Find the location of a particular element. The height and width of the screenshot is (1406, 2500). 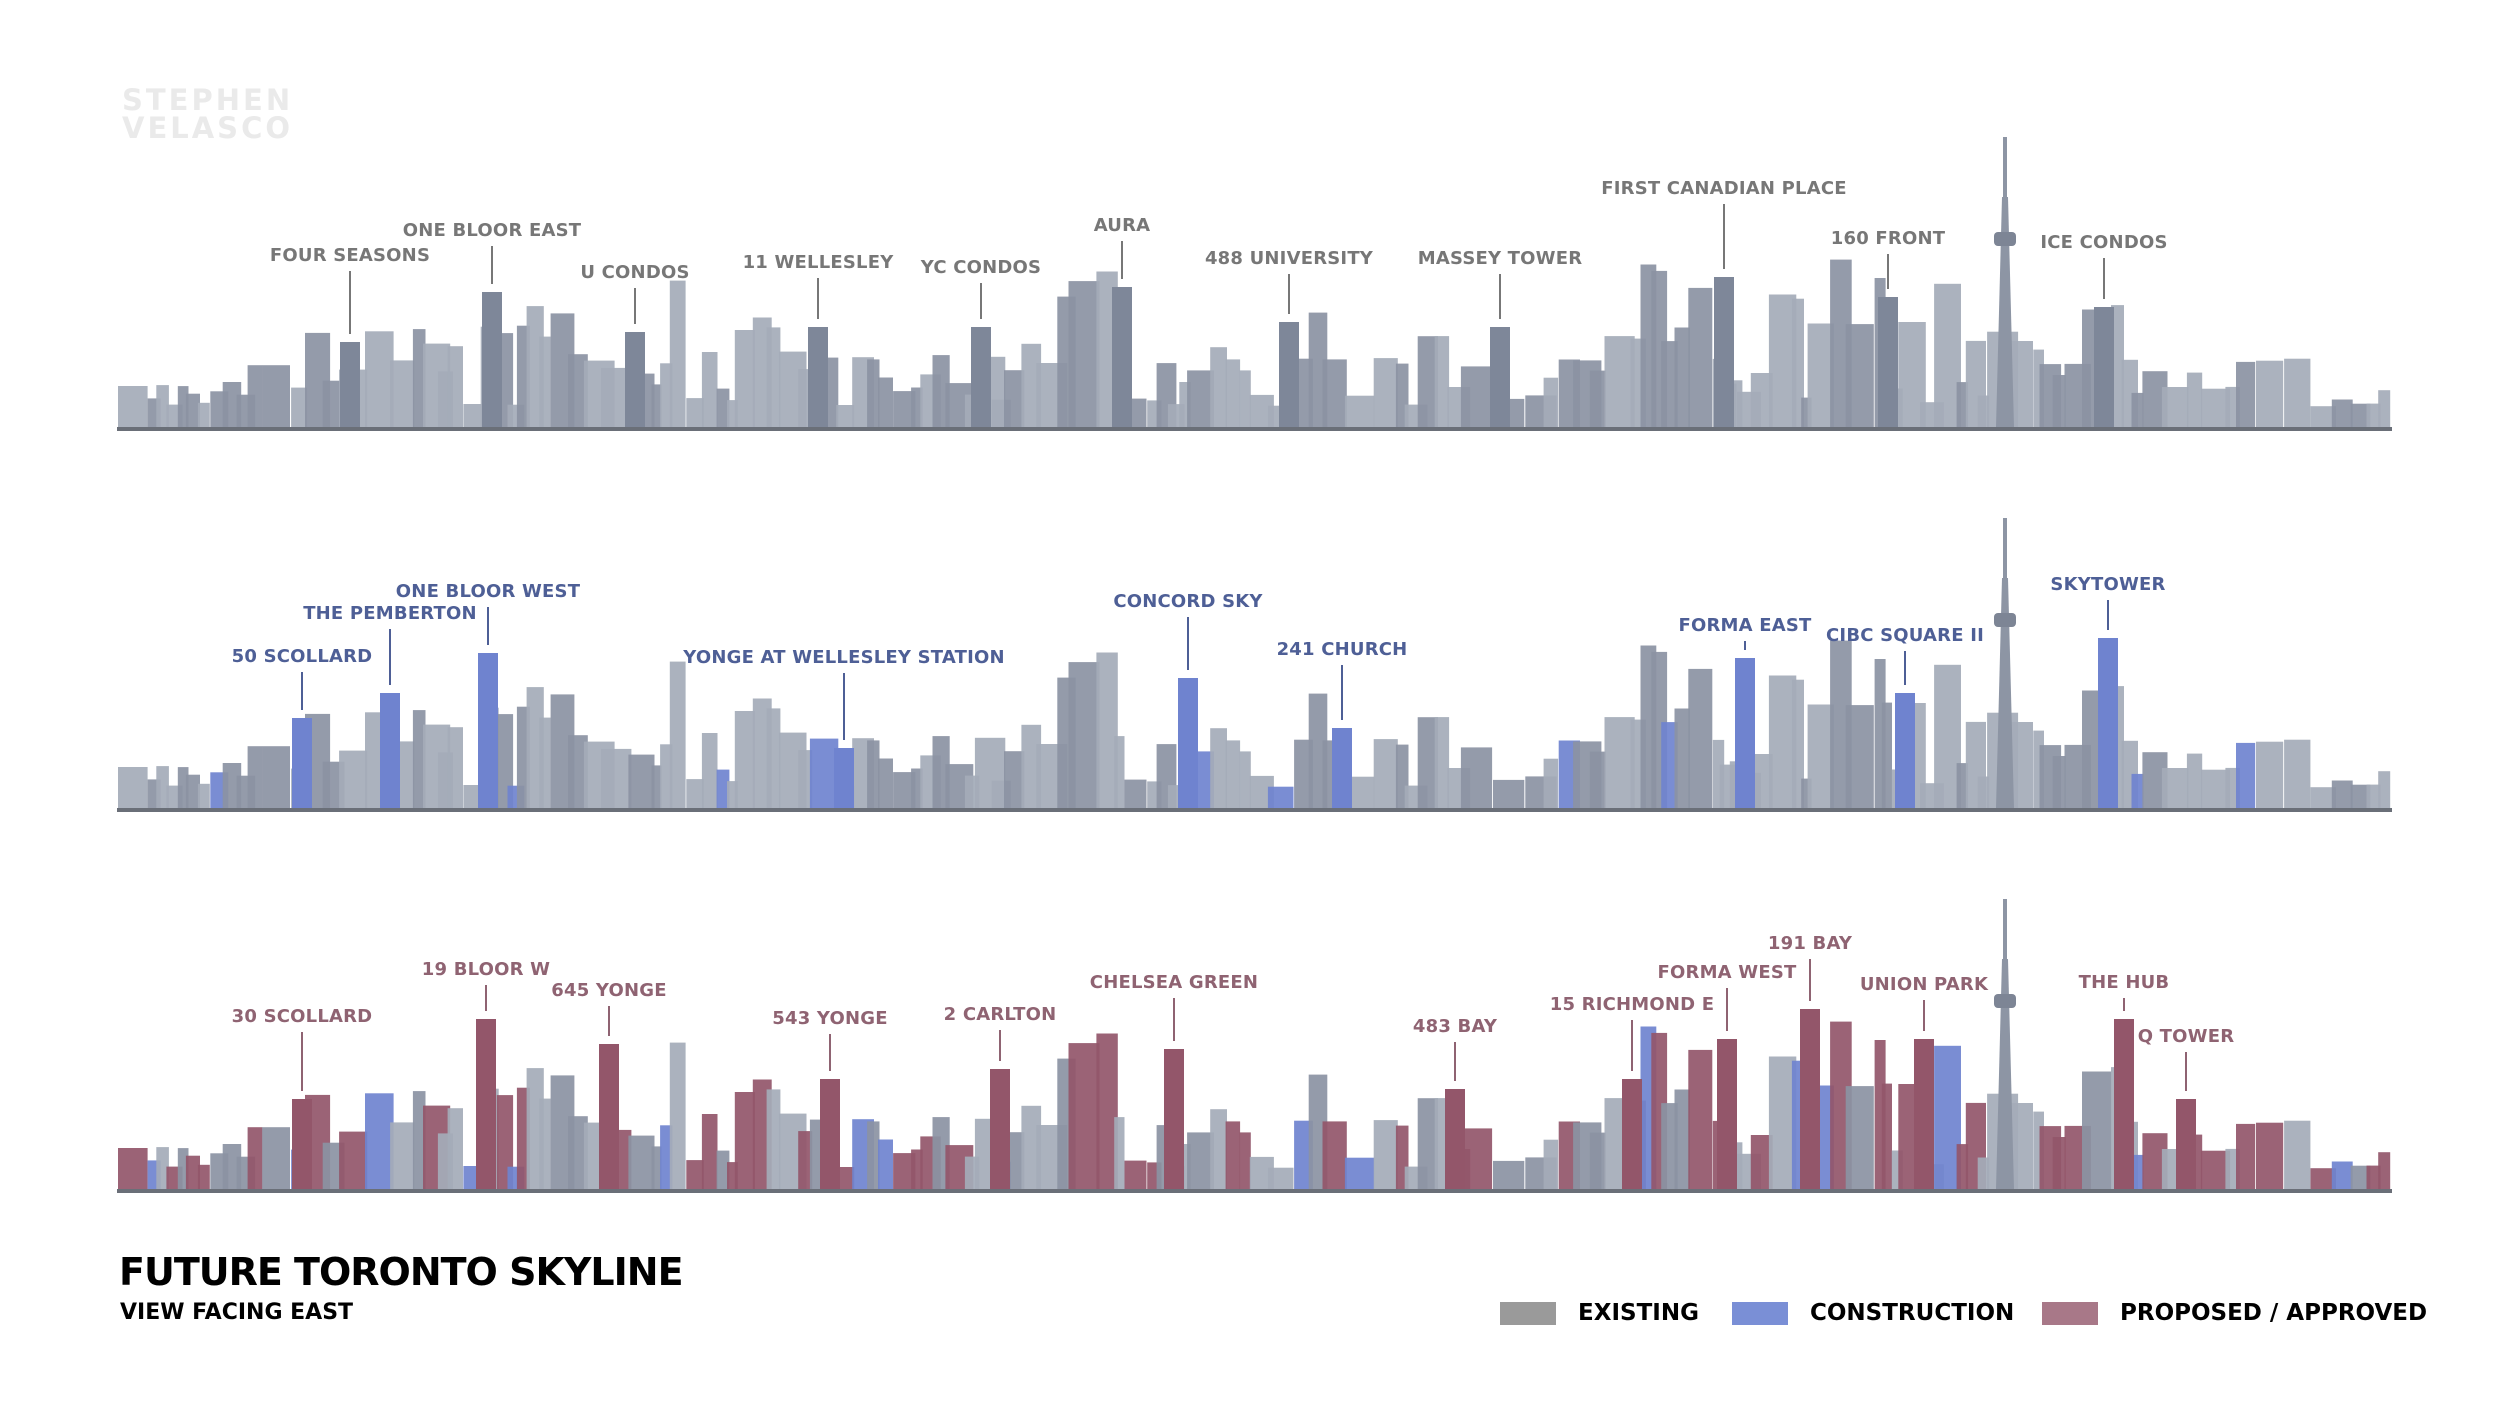

building-label-existing-5: AURA is located at coordinates (1122, 225).